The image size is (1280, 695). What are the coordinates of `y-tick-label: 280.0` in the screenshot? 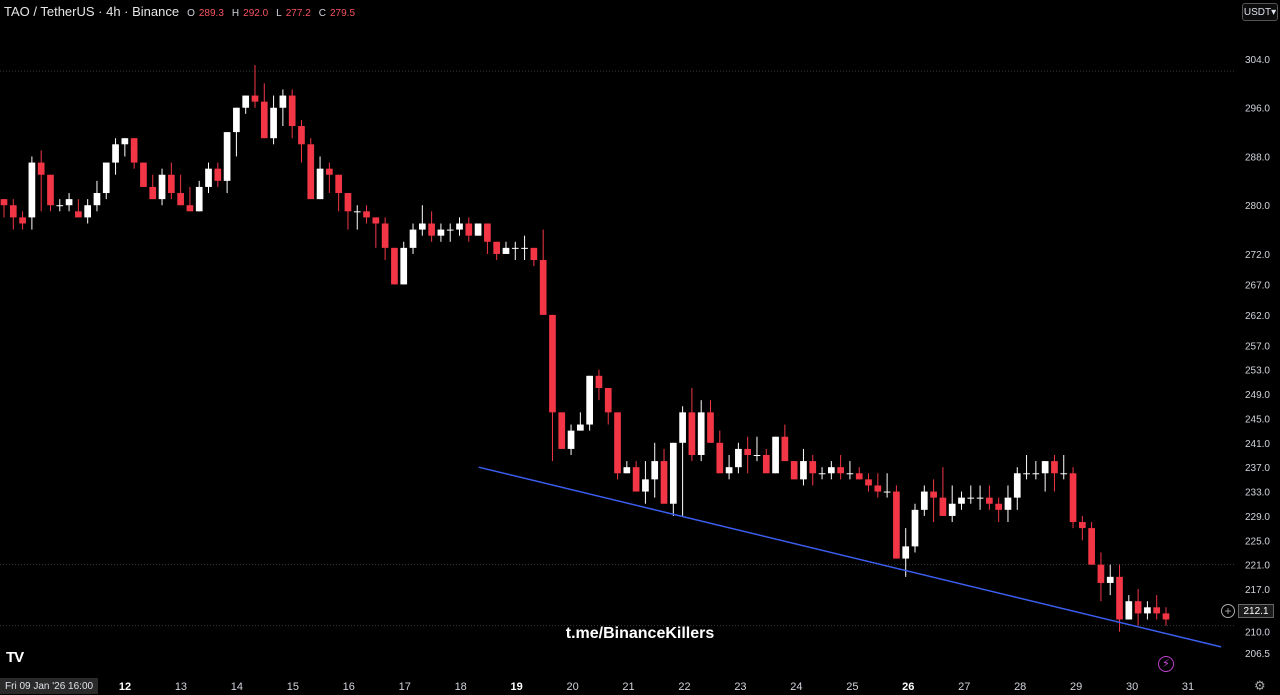 It's located at (1257, 206).